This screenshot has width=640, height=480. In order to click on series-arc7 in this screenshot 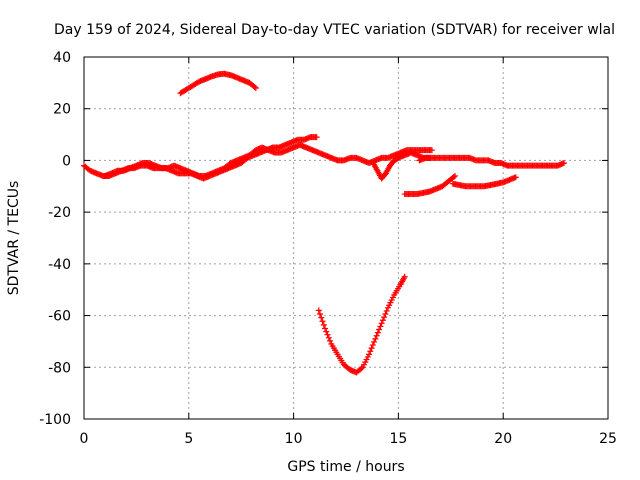, I will do `click(429, 185)`.